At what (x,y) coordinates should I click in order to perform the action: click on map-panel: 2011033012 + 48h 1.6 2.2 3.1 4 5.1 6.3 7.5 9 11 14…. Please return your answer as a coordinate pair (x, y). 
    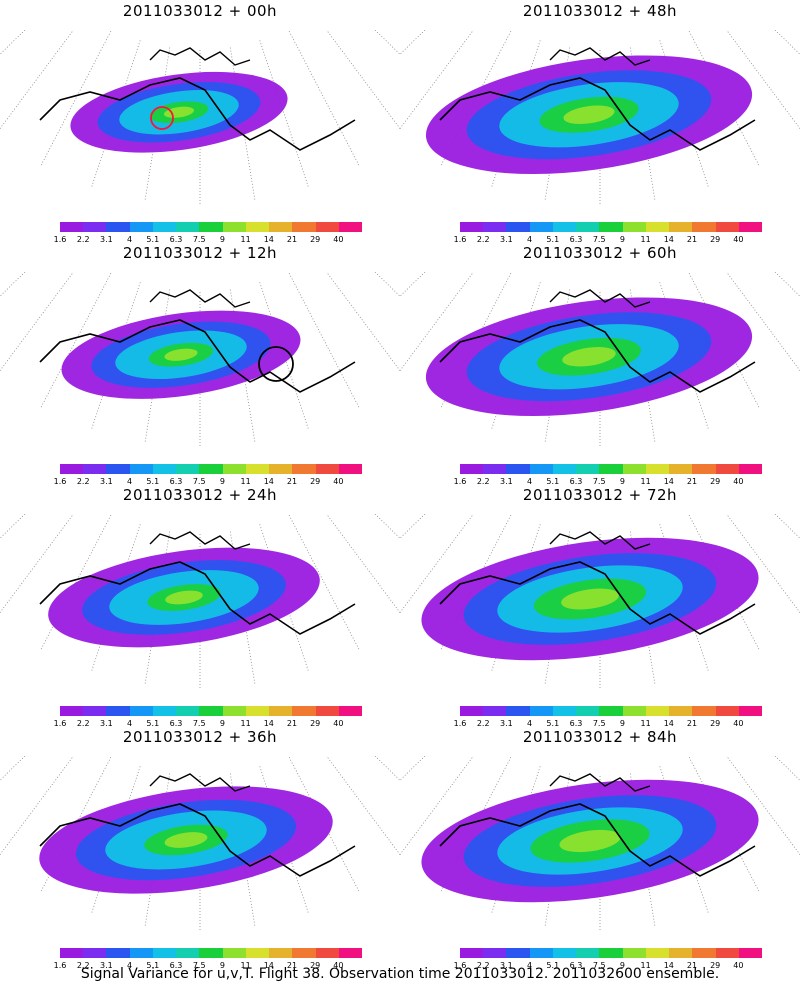
    Looking at the image, I should click on (600, 122).